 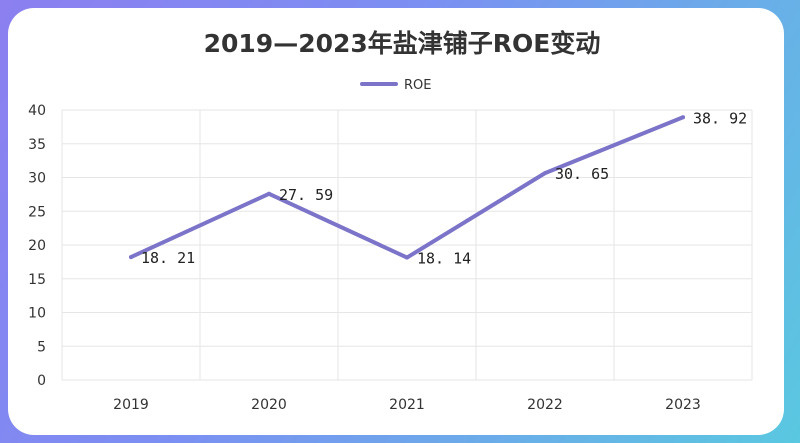 What do you see at coordinates (720, 118) in the screenshot?
I see `data-label-2023: 38. 92` at bounding box center [720, 118].